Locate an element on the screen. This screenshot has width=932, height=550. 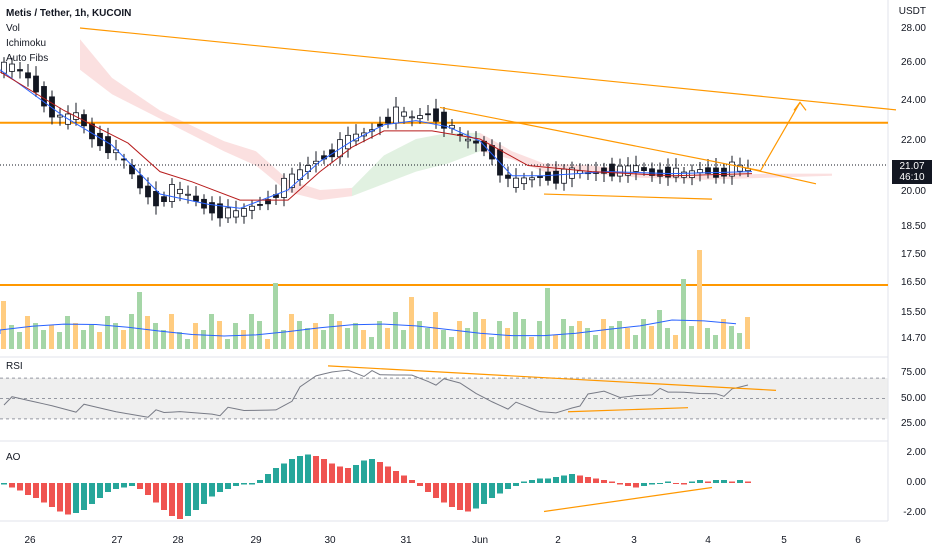
ao-pane-label: AO is located at coordinates (13, 457).